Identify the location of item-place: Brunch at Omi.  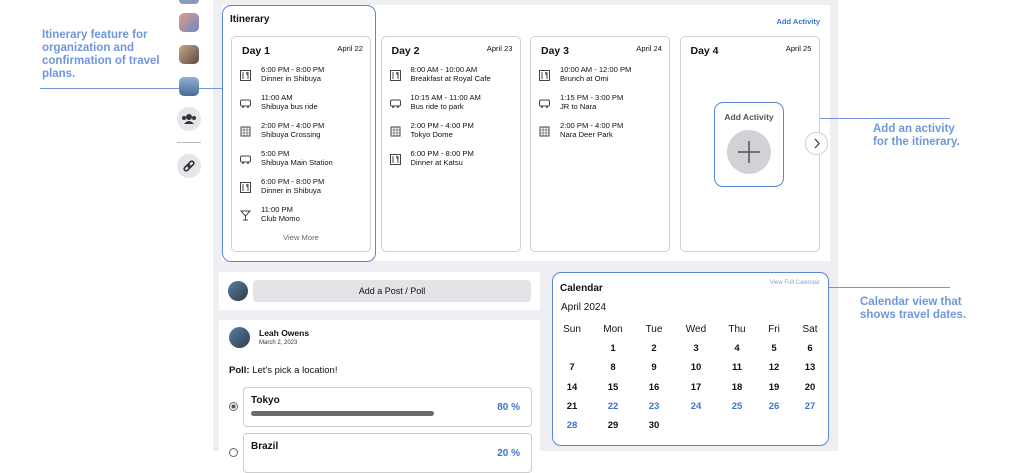
(584, 78).